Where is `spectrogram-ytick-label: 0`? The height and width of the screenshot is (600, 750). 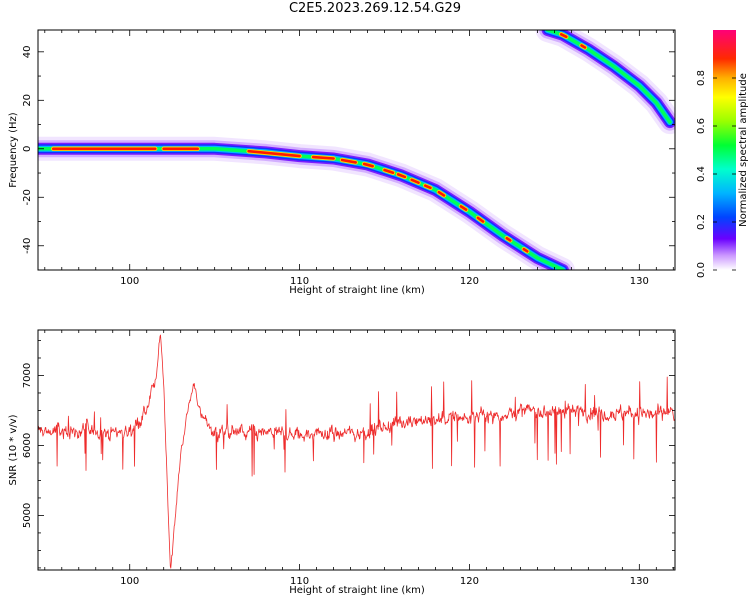 spectrogram-ytick-label: 0 is located at coordinates (27, 149).